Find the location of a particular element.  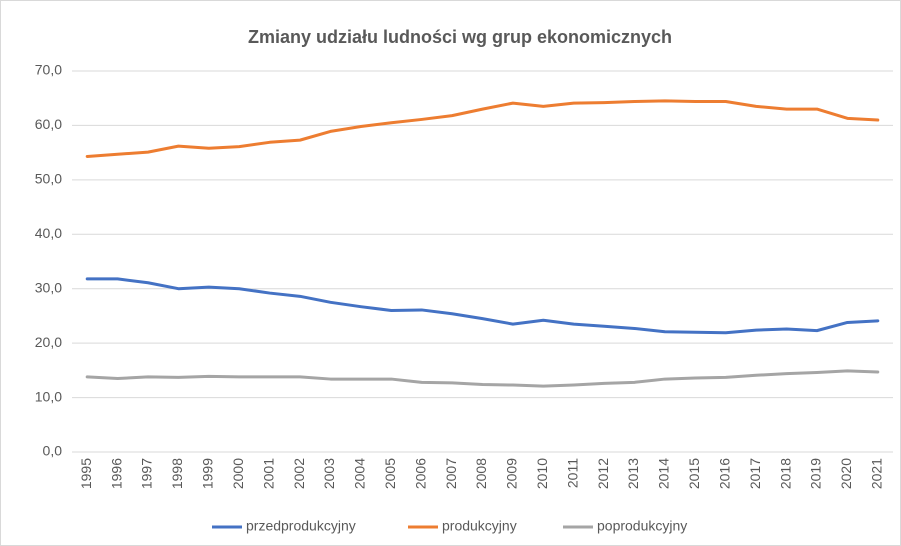

y-tick-label: 70,0 is located at coordinates (48, 70).